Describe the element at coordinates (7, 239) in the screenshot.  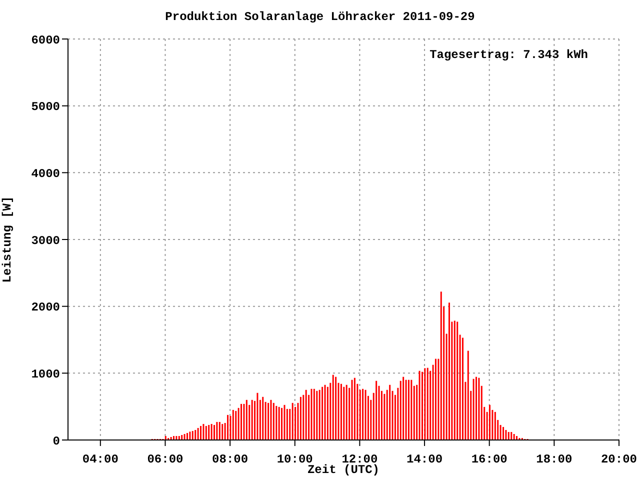
I see `y-axis-title: Leistung [W]` at that location.